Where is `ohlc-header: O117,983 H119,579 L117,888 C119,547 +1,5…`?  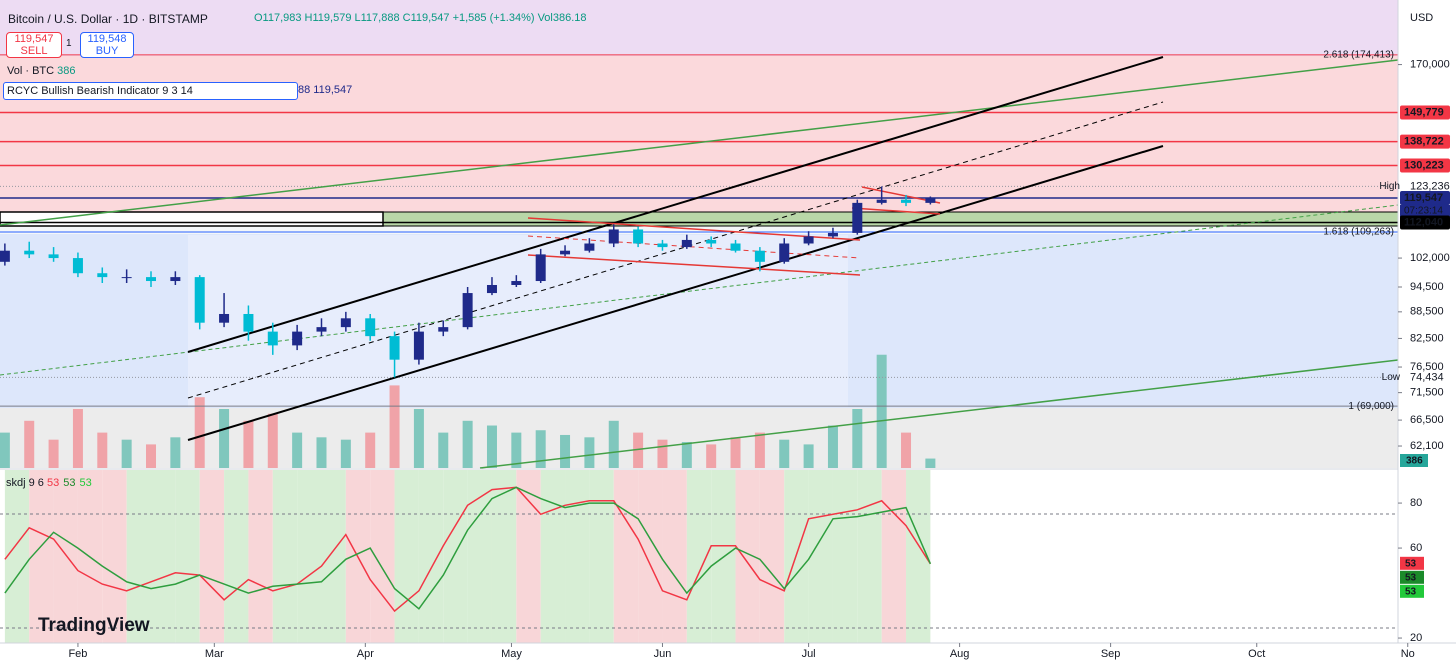
ohlc-header: O117,983 H119,579 L117,888 C119,547 +1,5… is located at coordinates (420, 18).